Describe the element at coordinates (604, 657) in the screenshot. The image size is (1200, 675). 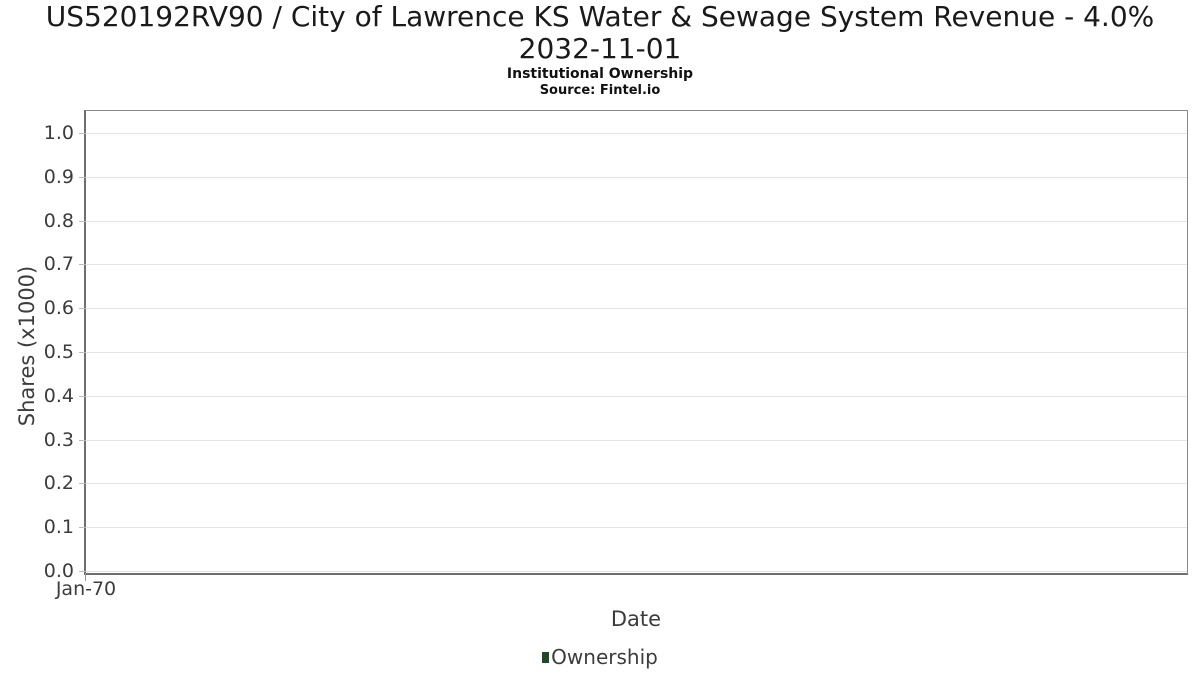
I see `legend-label-ownership: Ownership` at that location.